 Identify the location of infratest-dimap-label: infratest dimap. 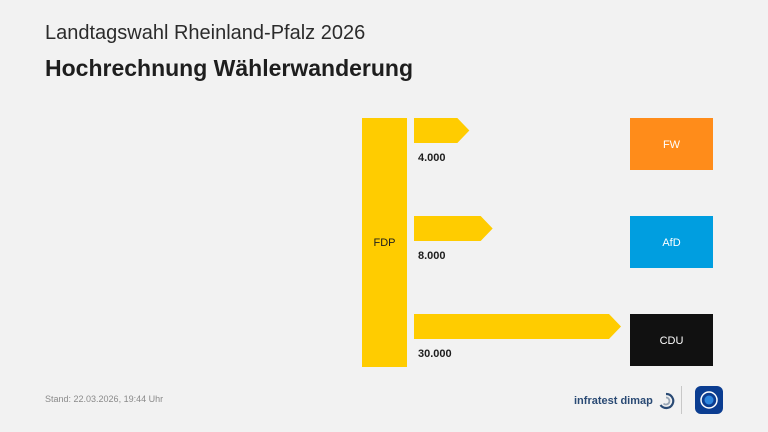
(613, 401).